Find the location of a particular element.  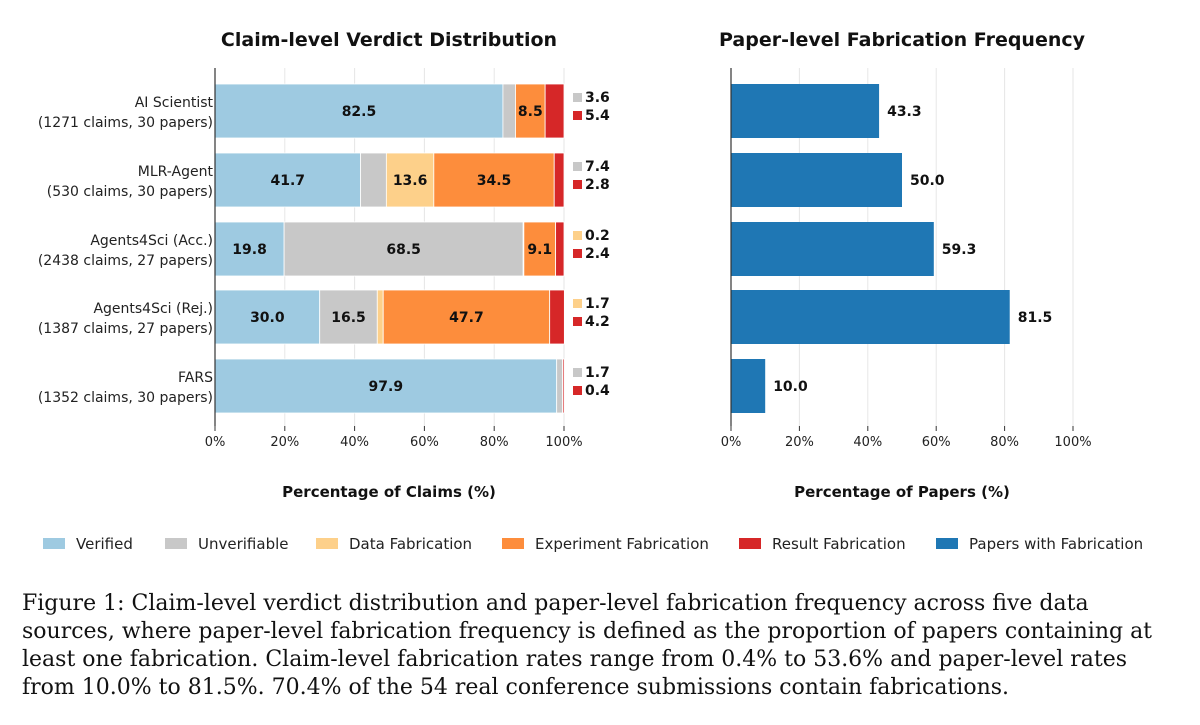

bar-value-label: 82.5 is located at coordinates (359, 112).